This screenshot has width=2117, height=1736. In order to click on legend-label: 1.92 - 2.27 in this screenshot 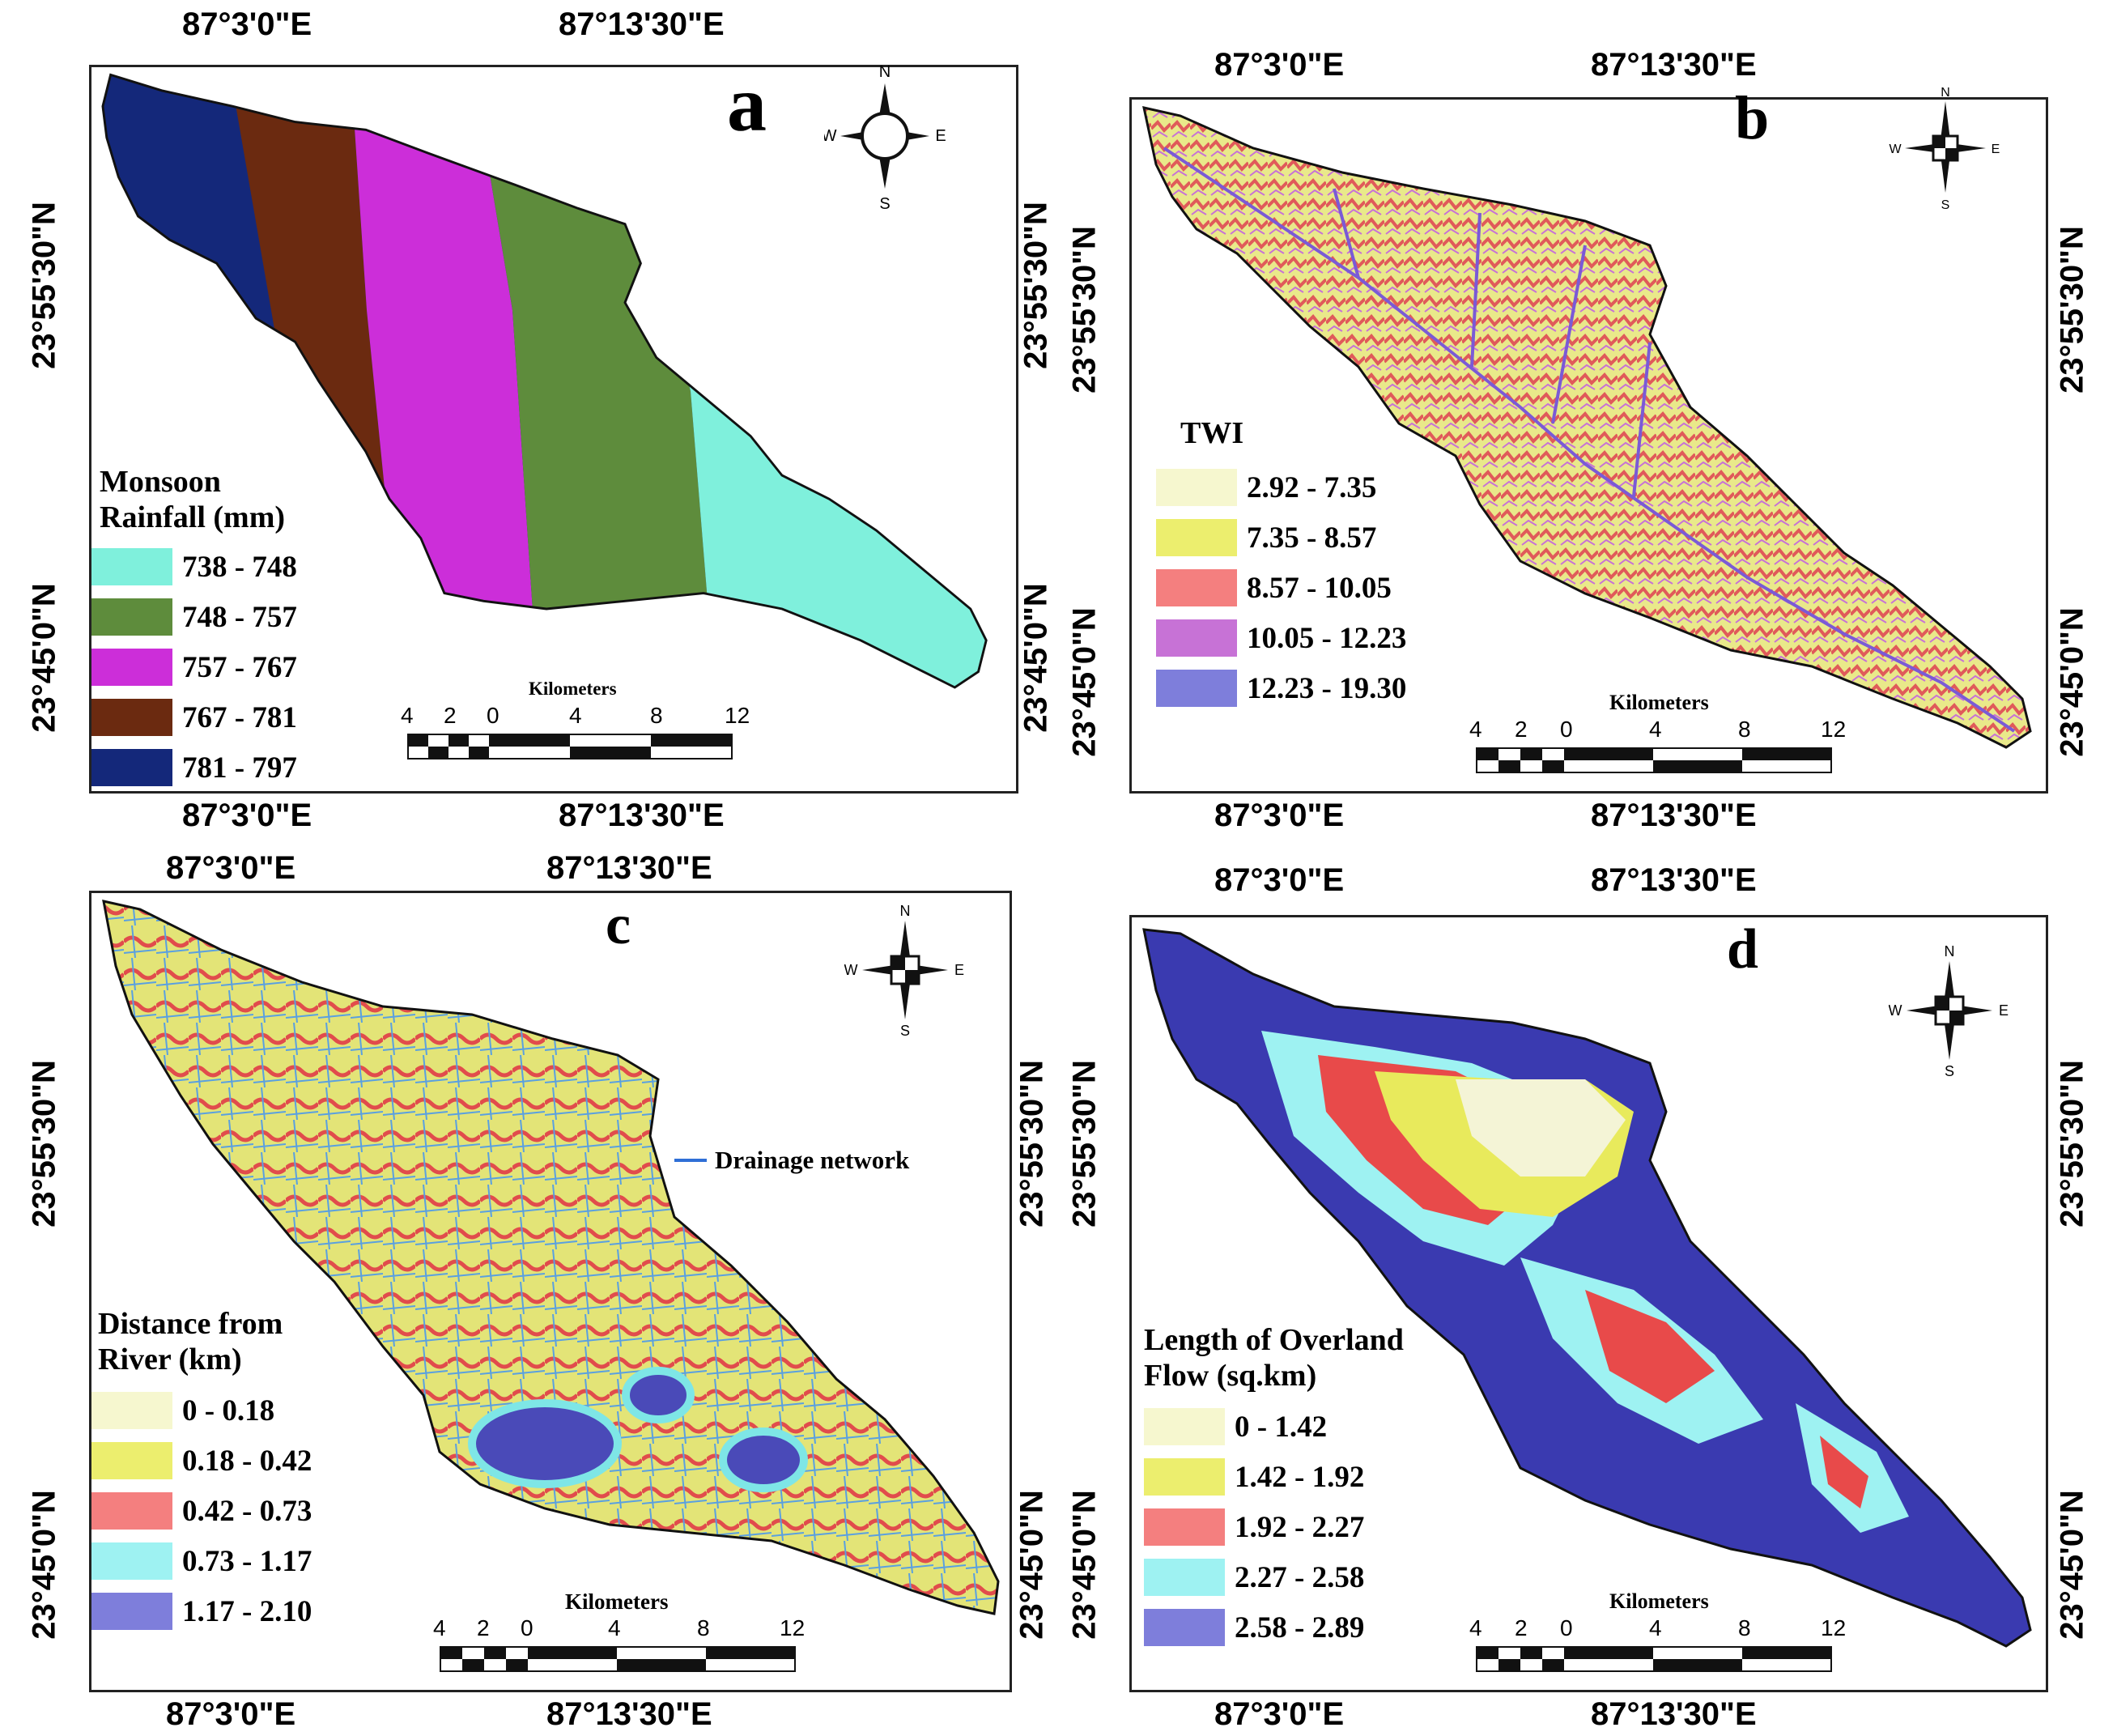, I will do `click(1300, 1527)`.